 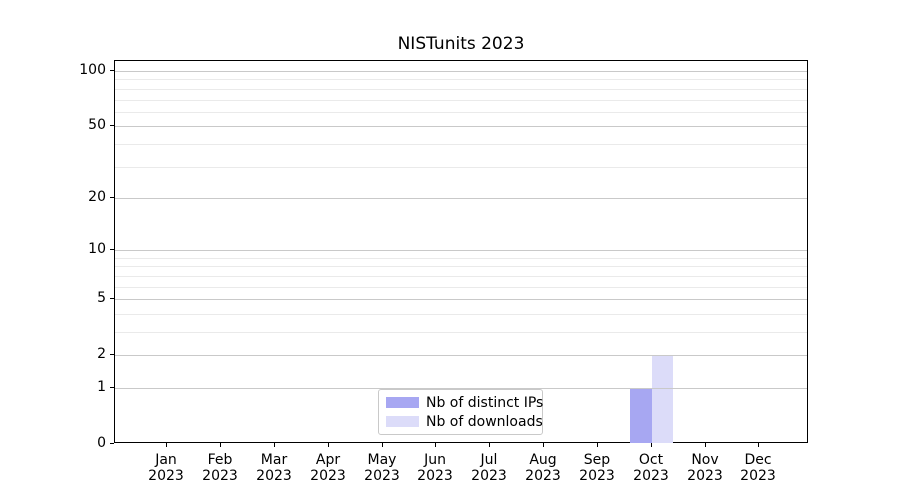 What do you see at coordinates (485, 402) in the screenshot?
I see `legend-label-distinct-ips: Nb of distinct IPs` at bounding box center [485, 402].